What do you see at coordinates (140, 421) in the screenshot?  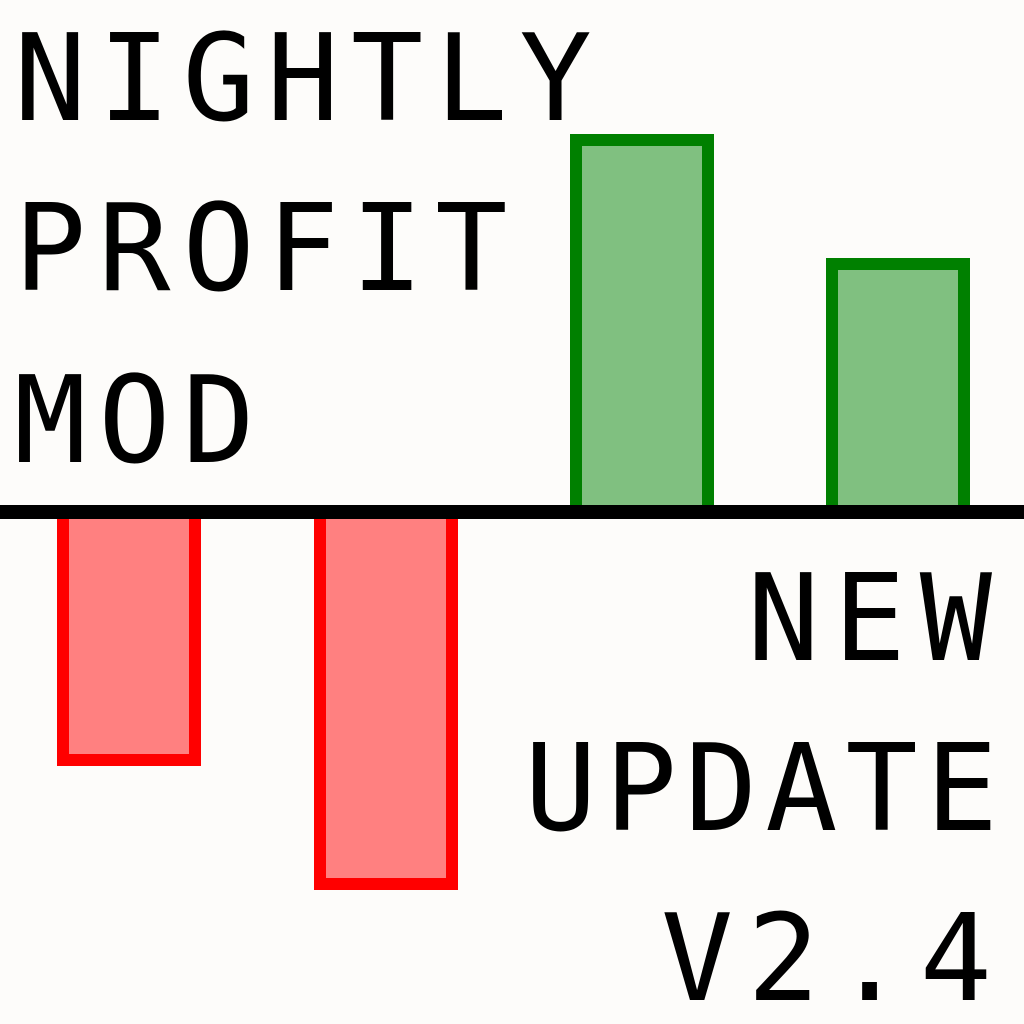 I see `title-line-3: MOD` at bounding box center [140, 421].